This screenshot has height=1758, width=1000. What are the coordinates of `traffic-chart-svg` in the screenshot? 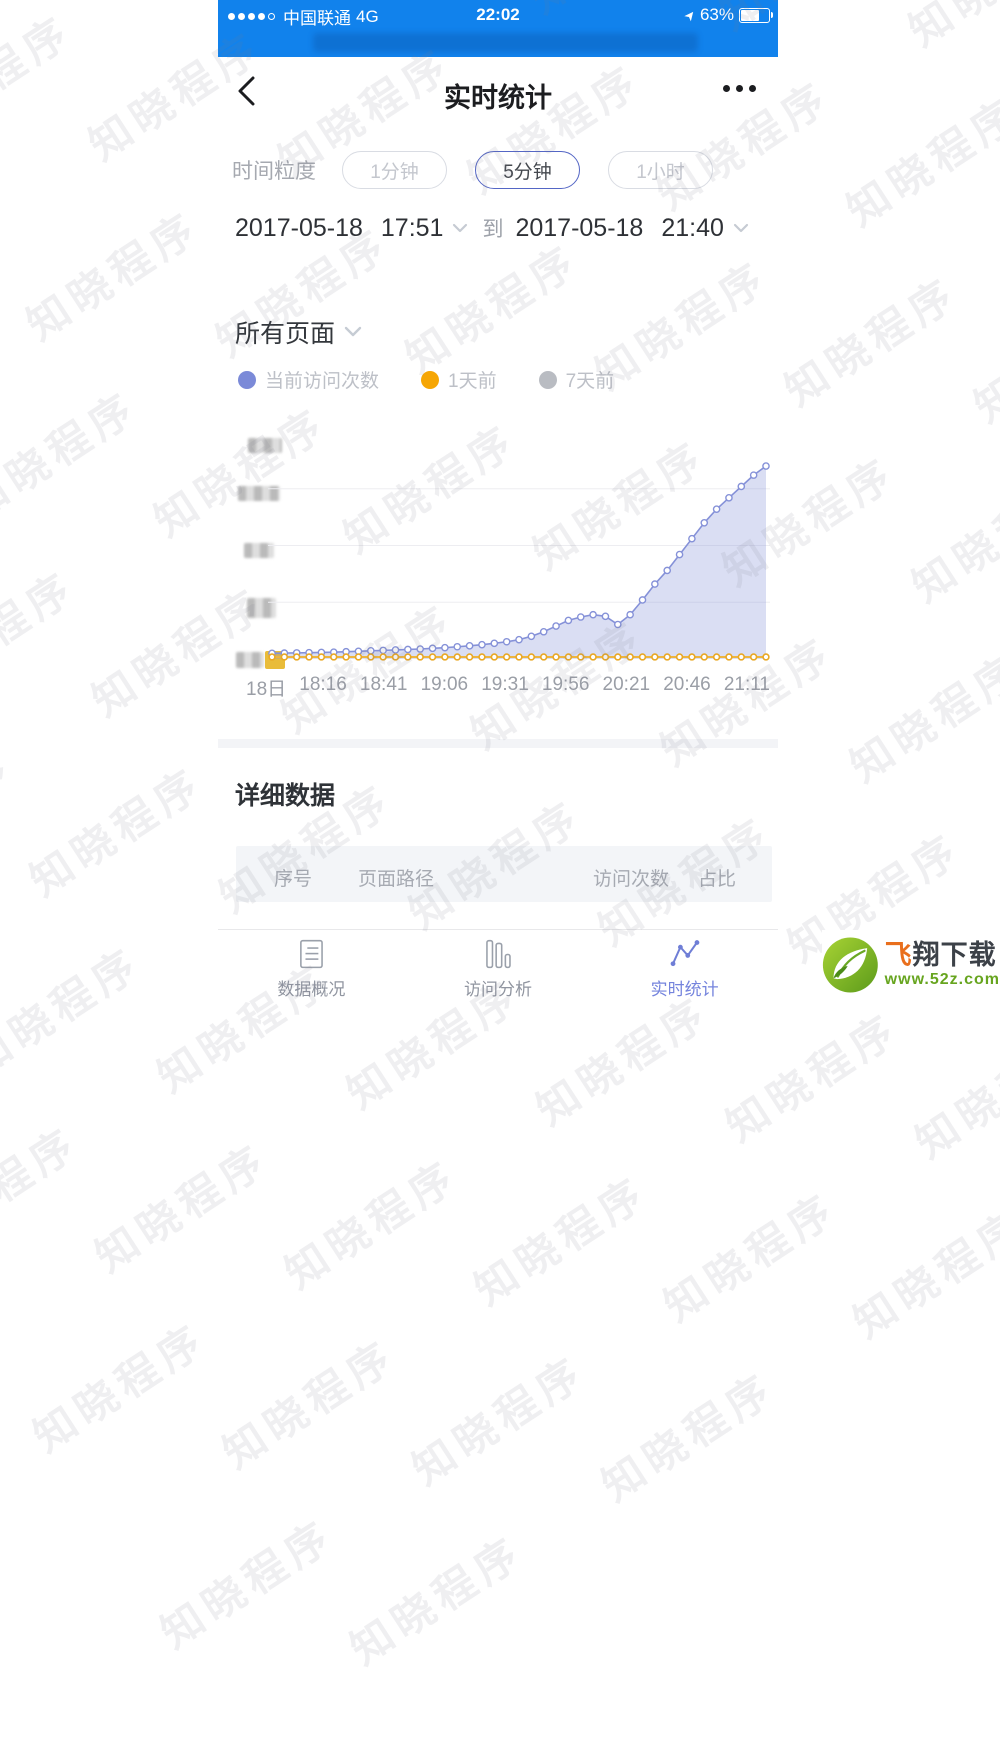 It's located at (519, 561).